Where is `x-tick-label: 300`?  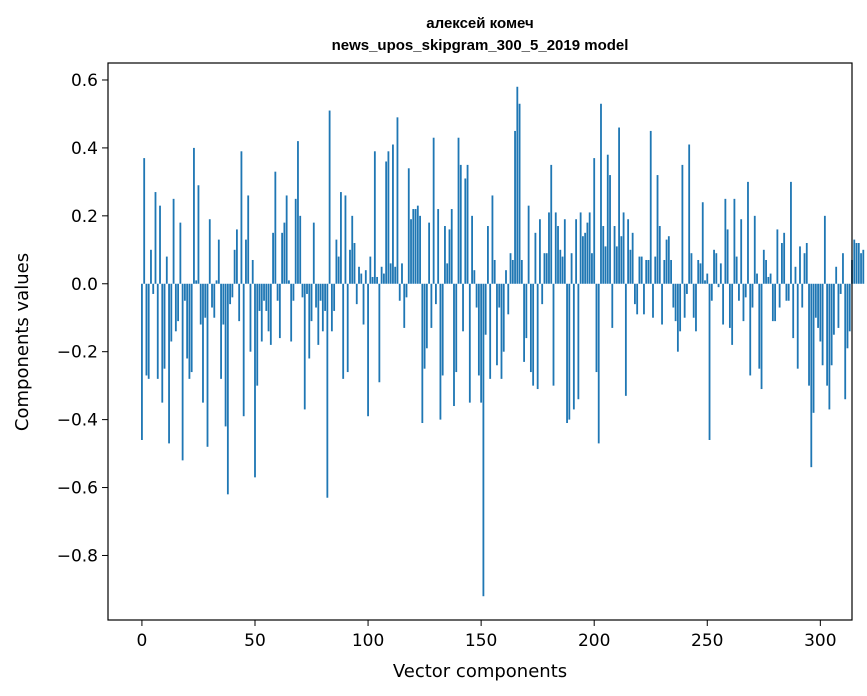
x-tick-label: 300 is located at coordinates (820, 641).